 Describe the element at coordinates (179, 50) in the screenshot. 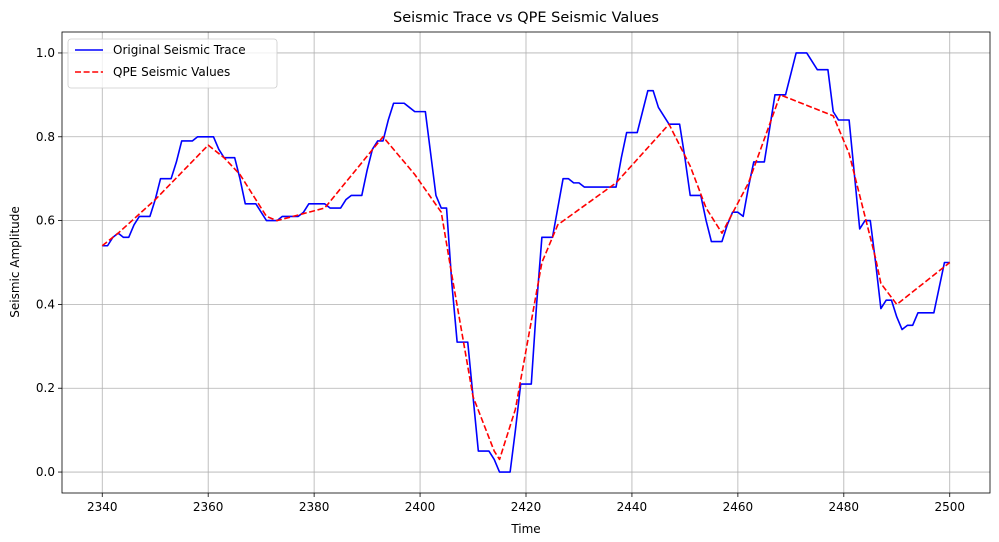

I see `legend-label-original: Original Seismic Trace` at that location.